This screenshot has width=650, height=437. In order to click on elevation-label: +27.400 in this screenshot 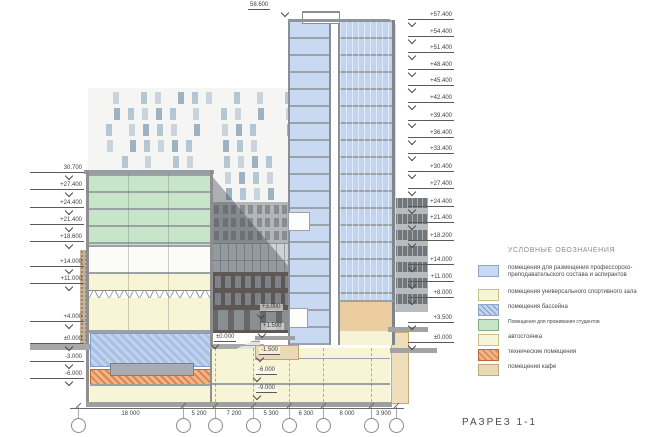, I will do `click(431, 185)`.